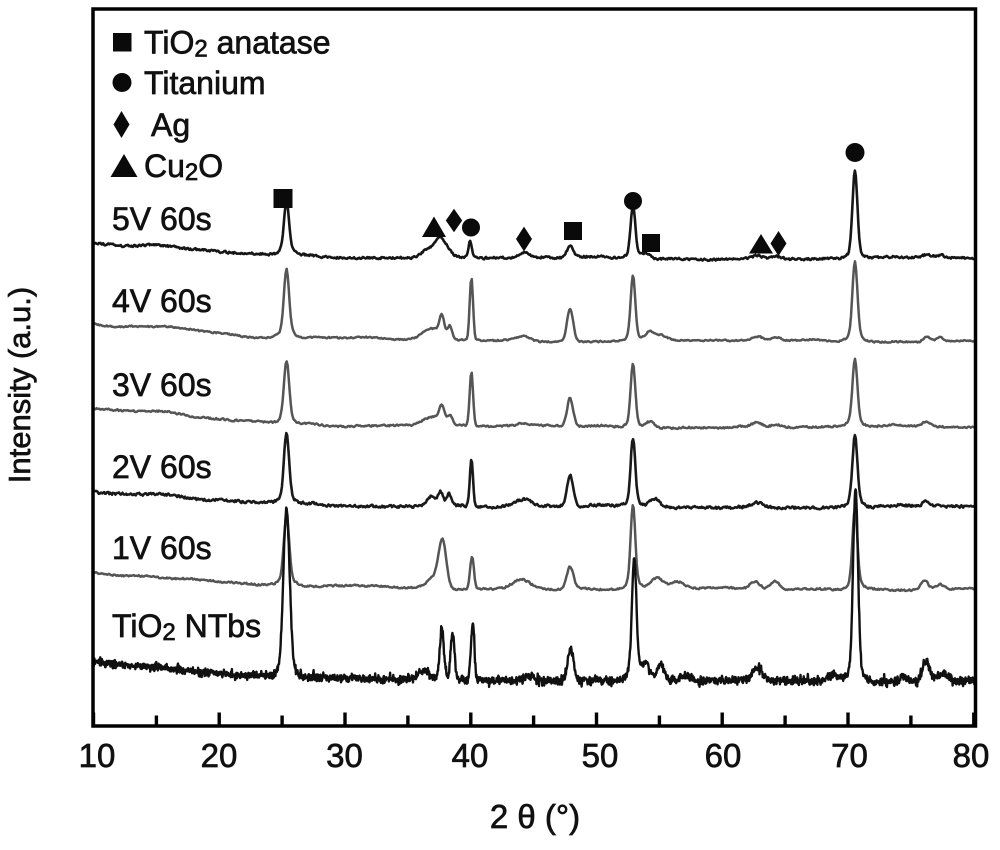  I want to click on svg-text: 1V 60s, so click(162, 548).